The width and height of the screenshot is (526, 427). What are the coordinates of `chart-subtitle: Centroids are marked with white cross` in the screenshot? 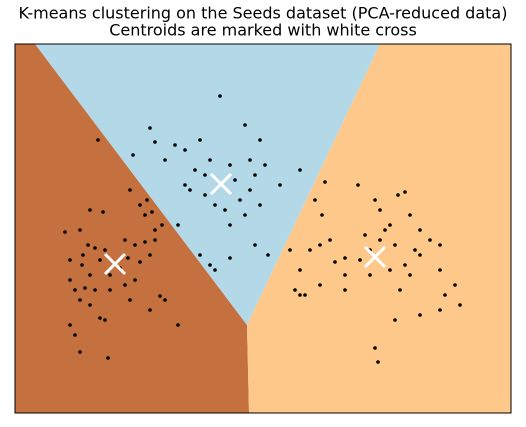 It's located at (263, 30).